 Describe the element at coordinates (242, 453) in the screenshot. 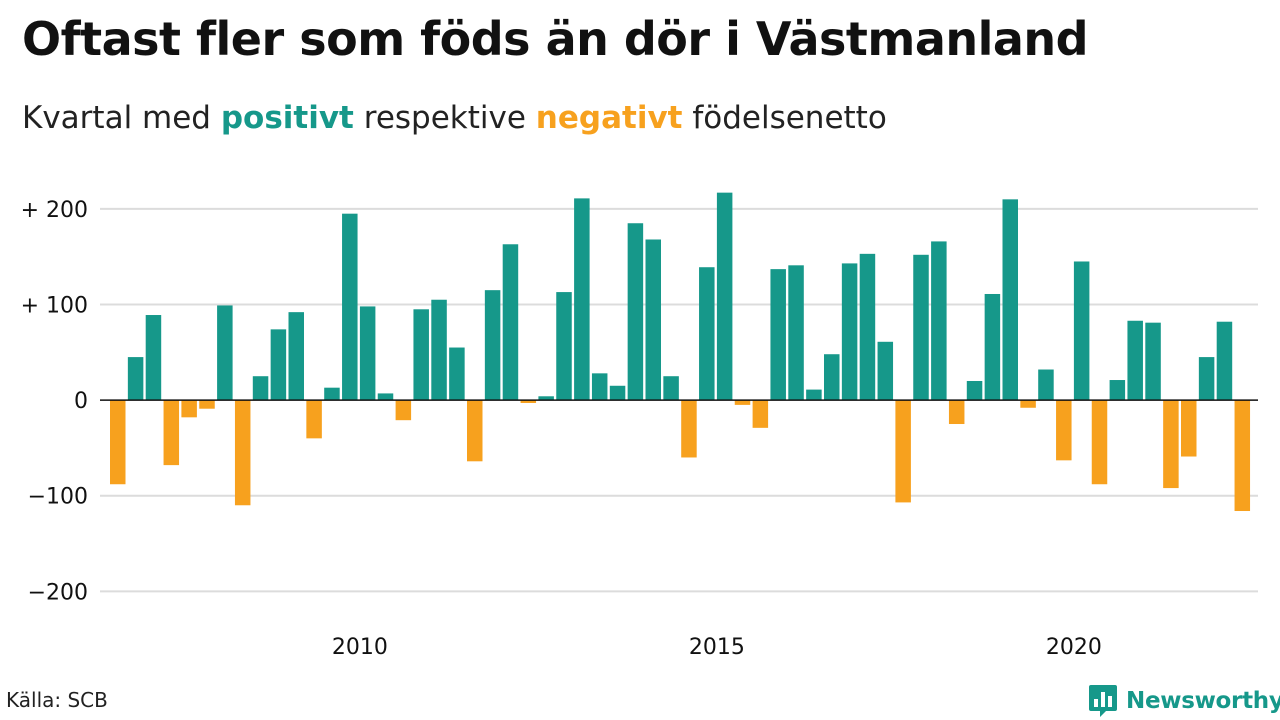

I see `bar-2008Q4` at that location.